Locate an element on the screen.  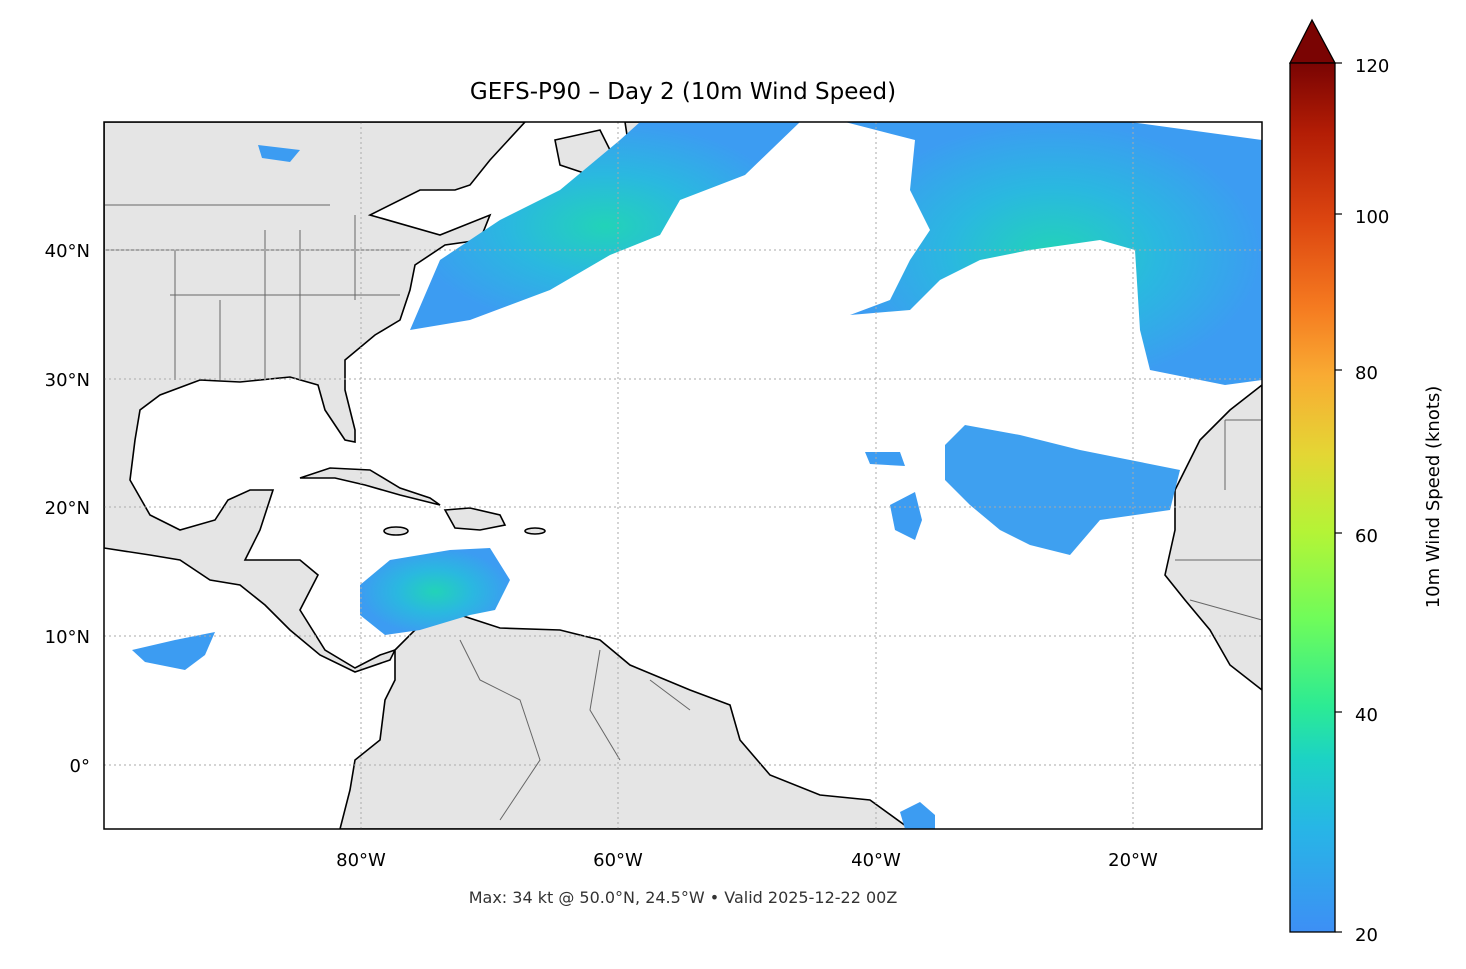
wind-area-pacific is located at coordinates (173, 651).